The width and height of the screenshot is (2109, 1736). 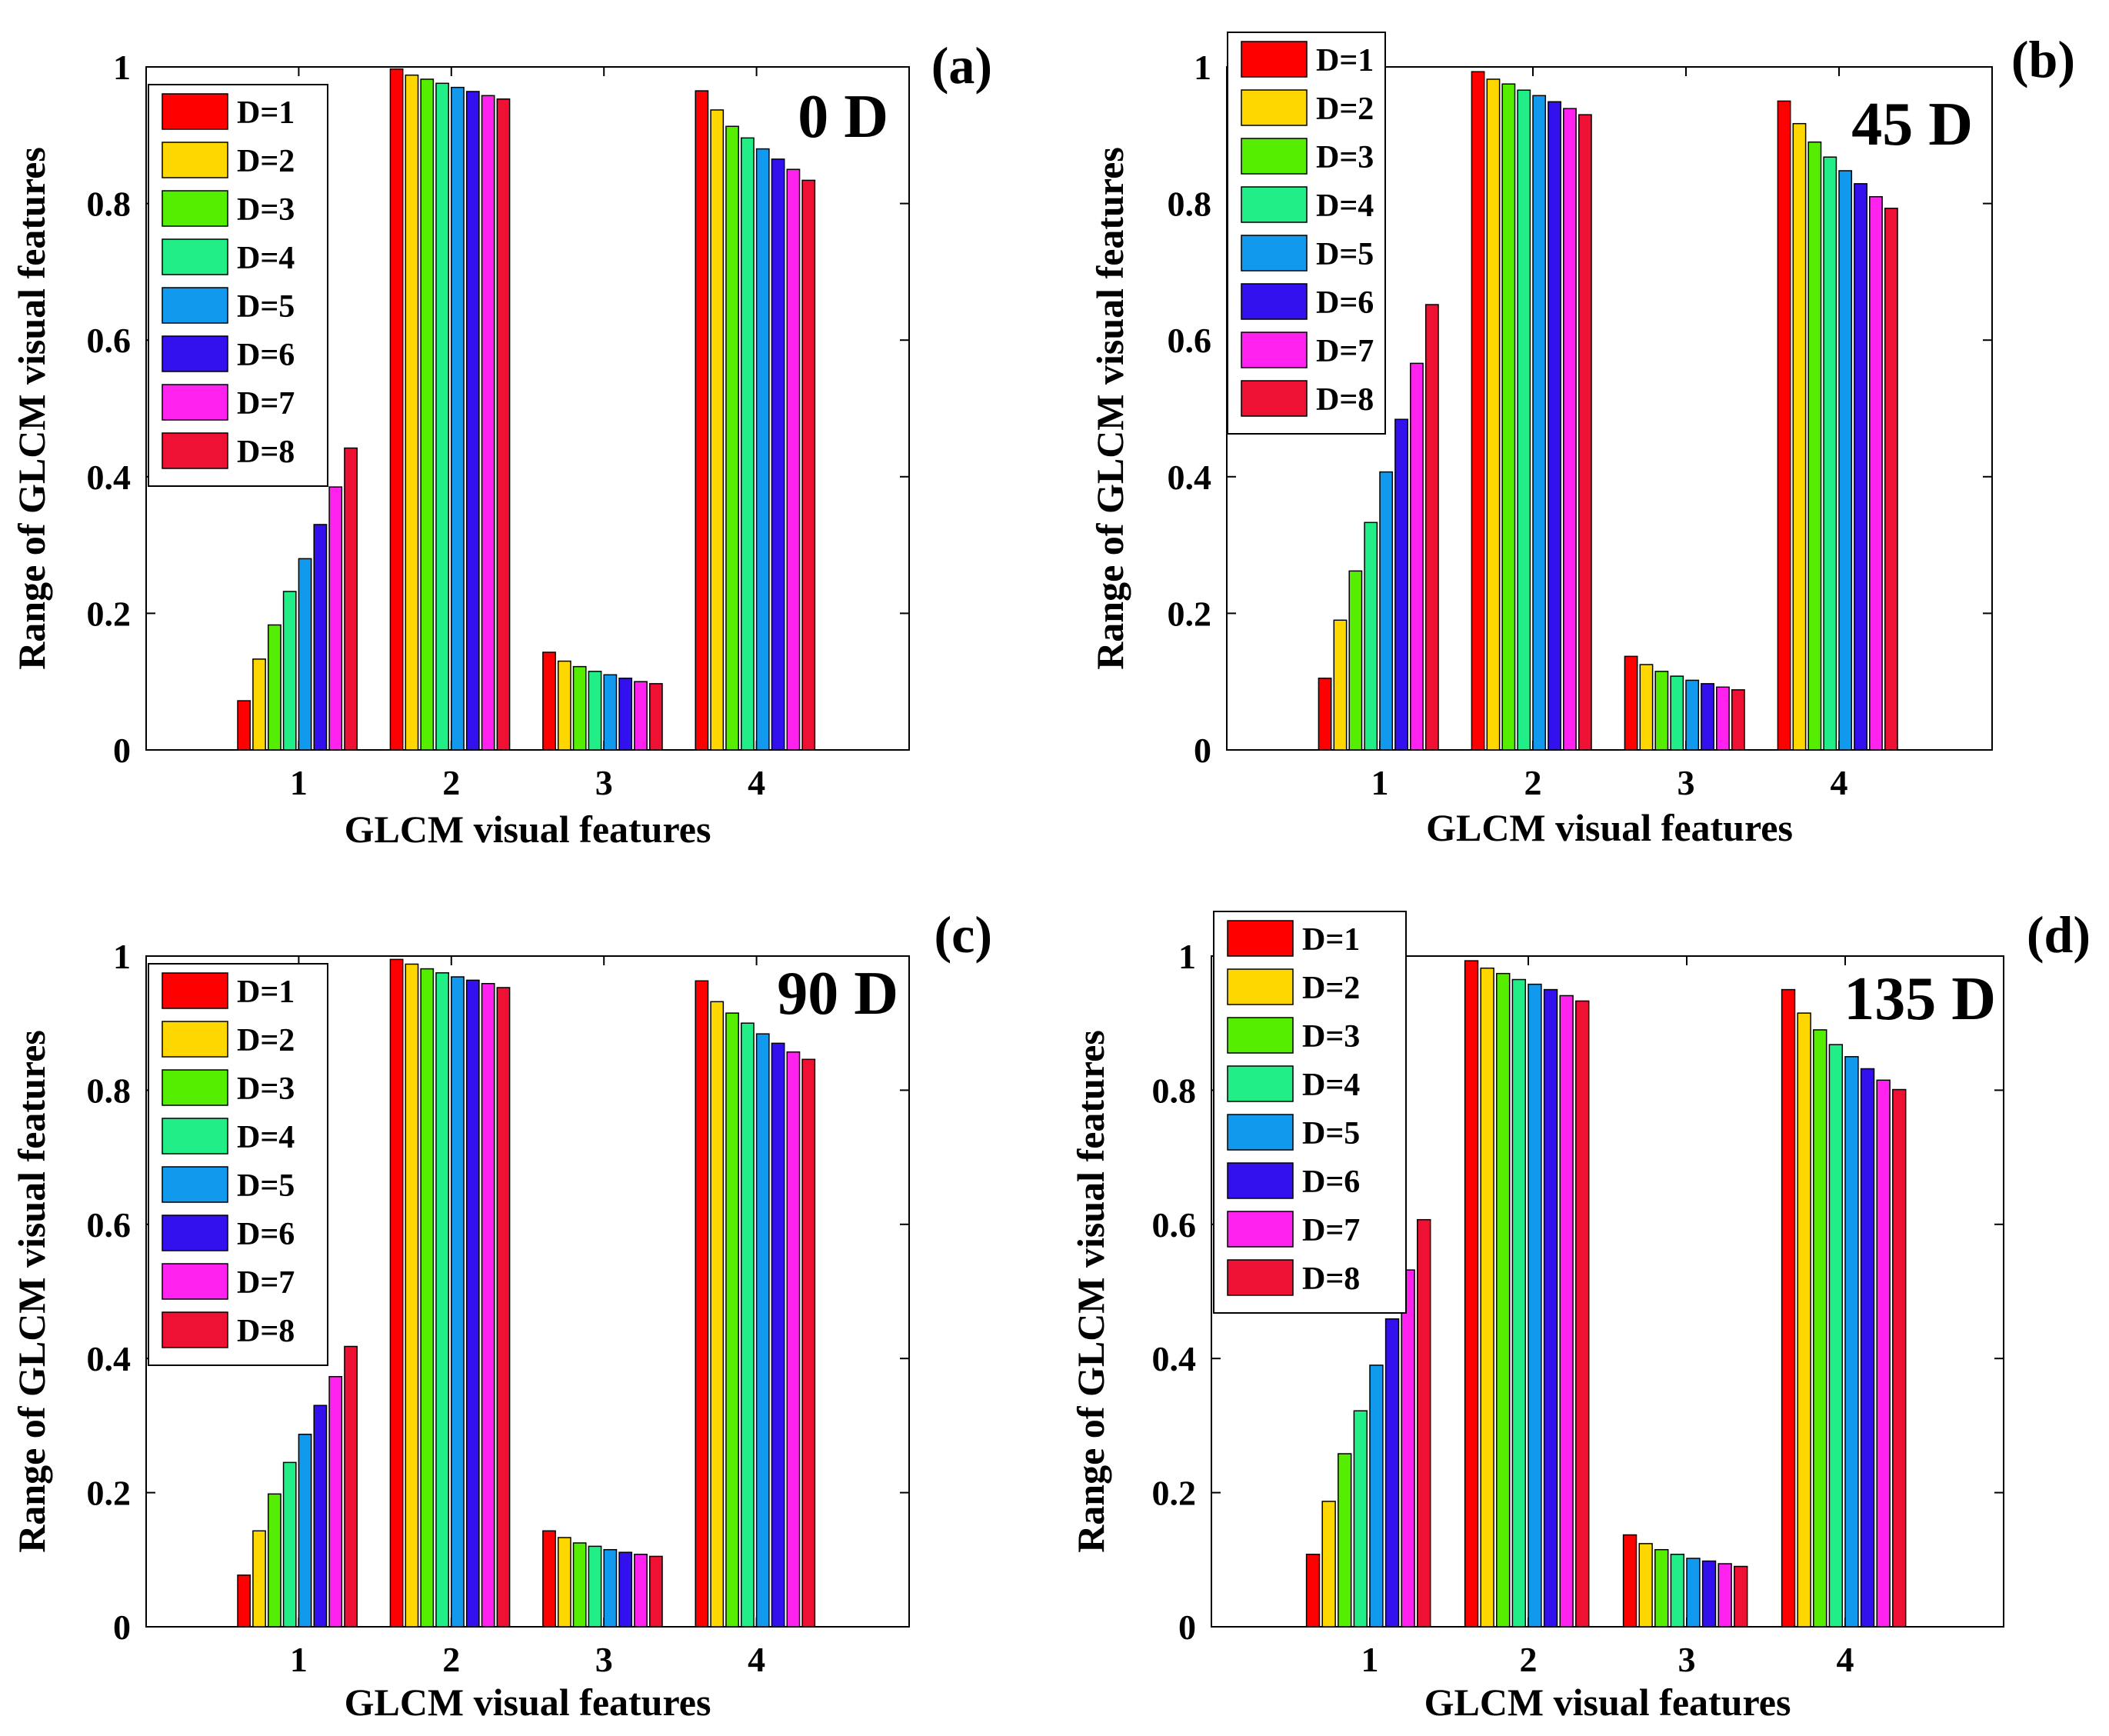 I want to click on panel-label: (c), so click(x=964, y=934).